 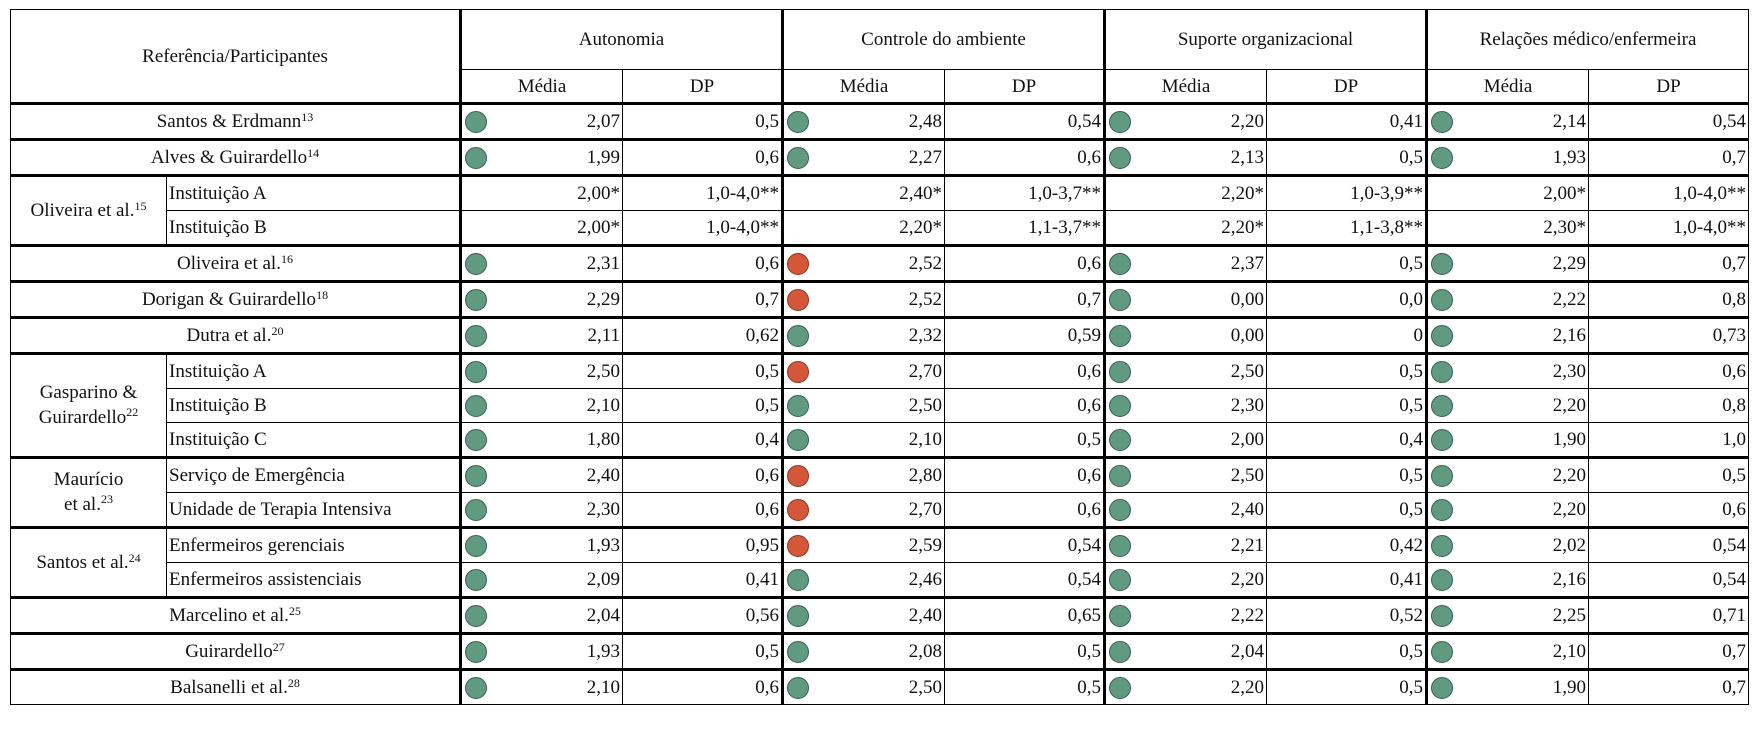 I want to click on reference-cell: Guirardello27, so click(x=235, y=651).